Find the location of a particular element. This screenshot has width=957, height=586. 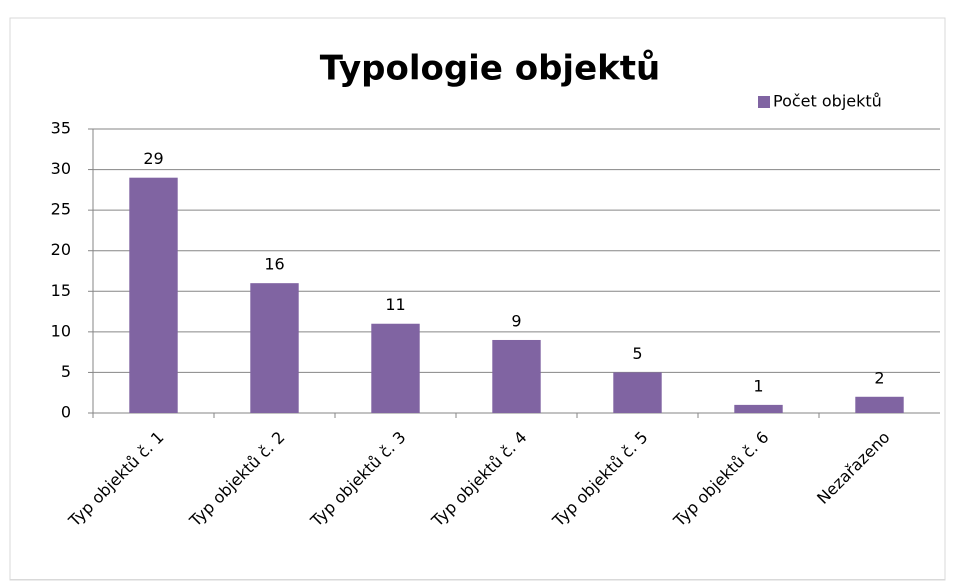

y-tick-label: 25 is located at coordinates (61, 209).